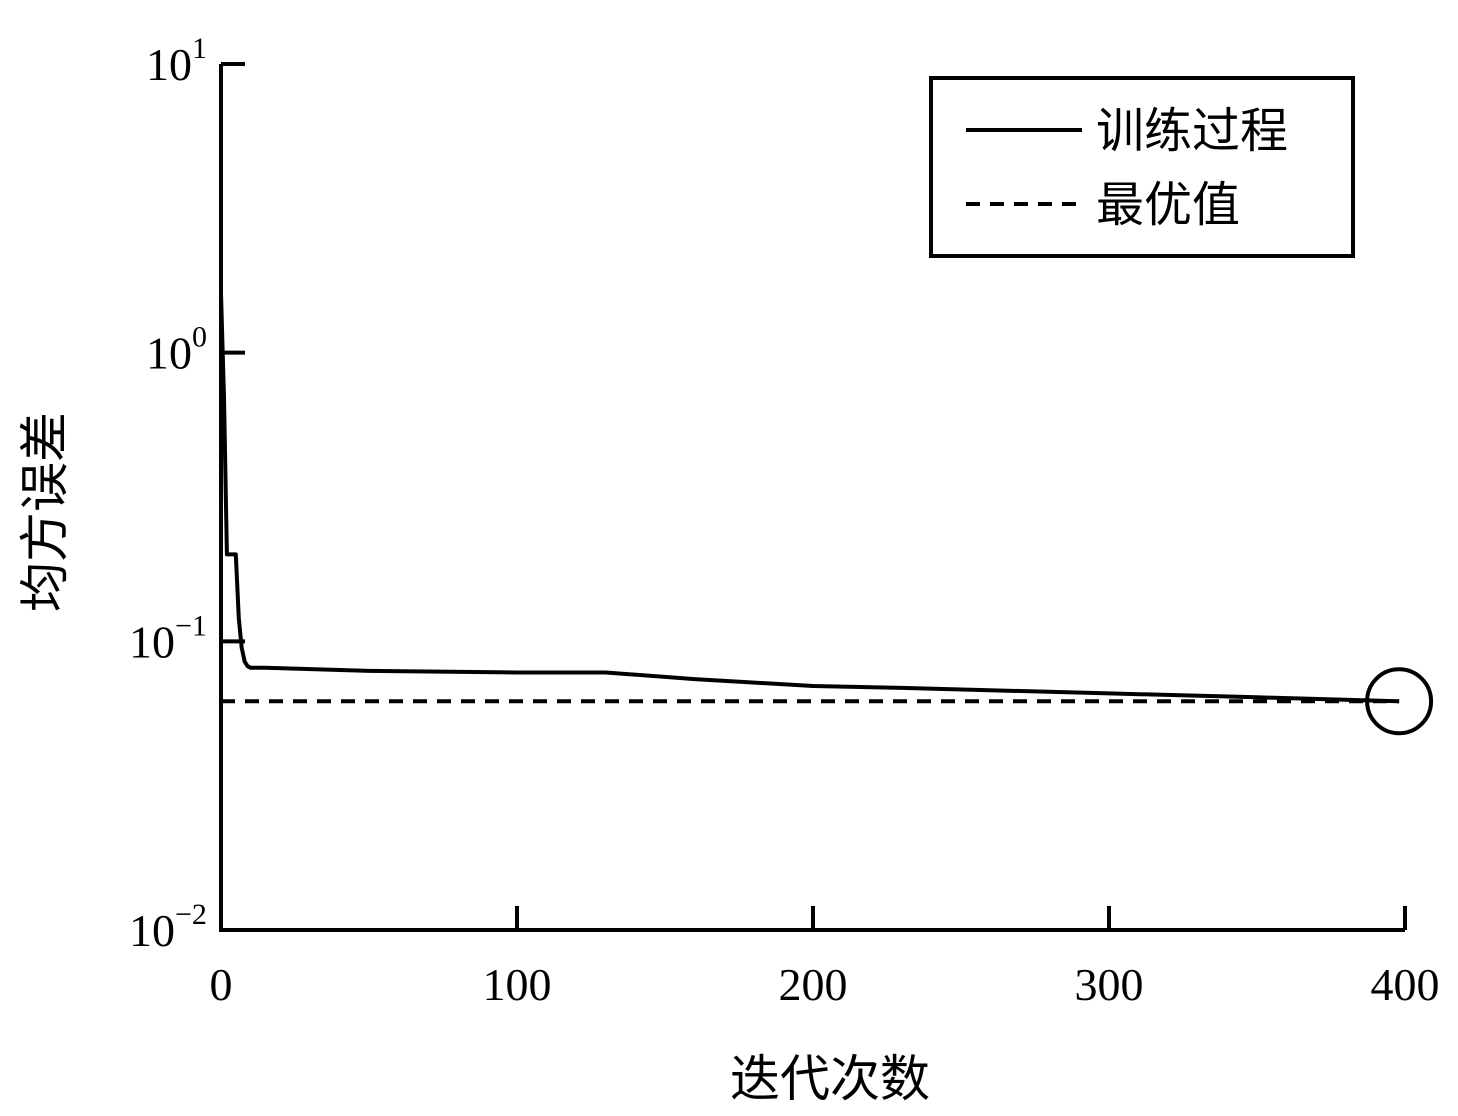 The height and width of the screenshot is (1116, 1458). I want to click on marker, so click(1399, 701).